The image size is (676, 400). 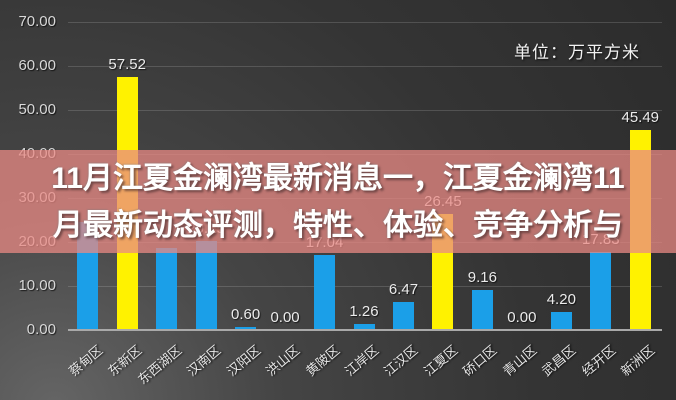 What do you see at coordinates (561, 321) in the screenshot?
I see `bar-武昌区` at bounding box center [561, 321].